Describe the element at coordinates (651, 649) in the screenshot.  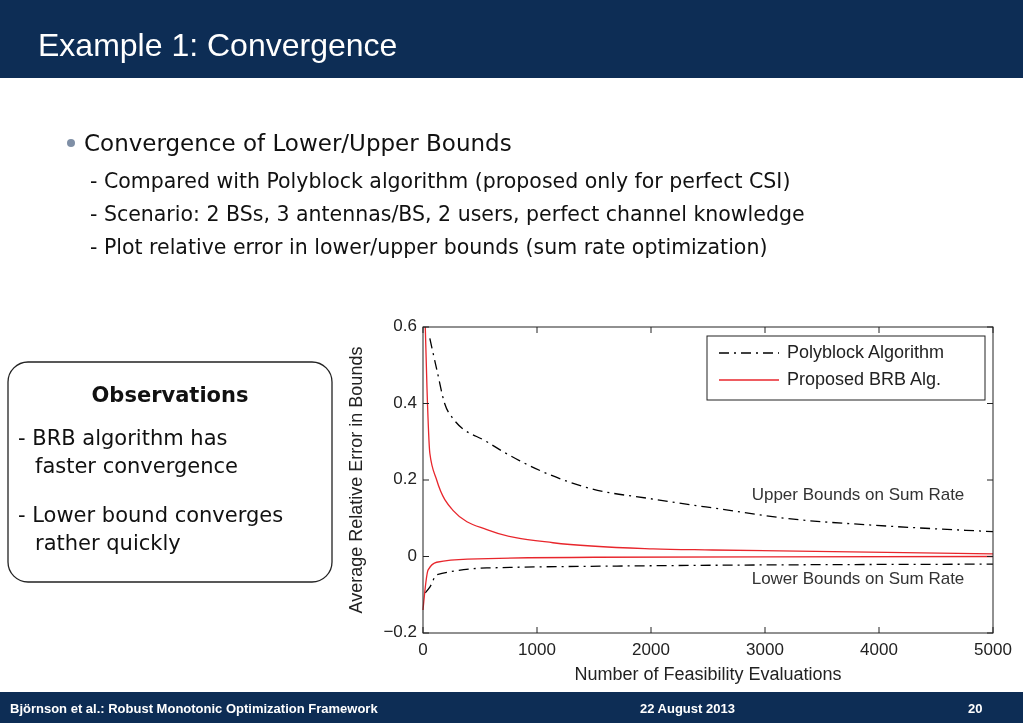
I see `x-tick-label: 2000` at that location.